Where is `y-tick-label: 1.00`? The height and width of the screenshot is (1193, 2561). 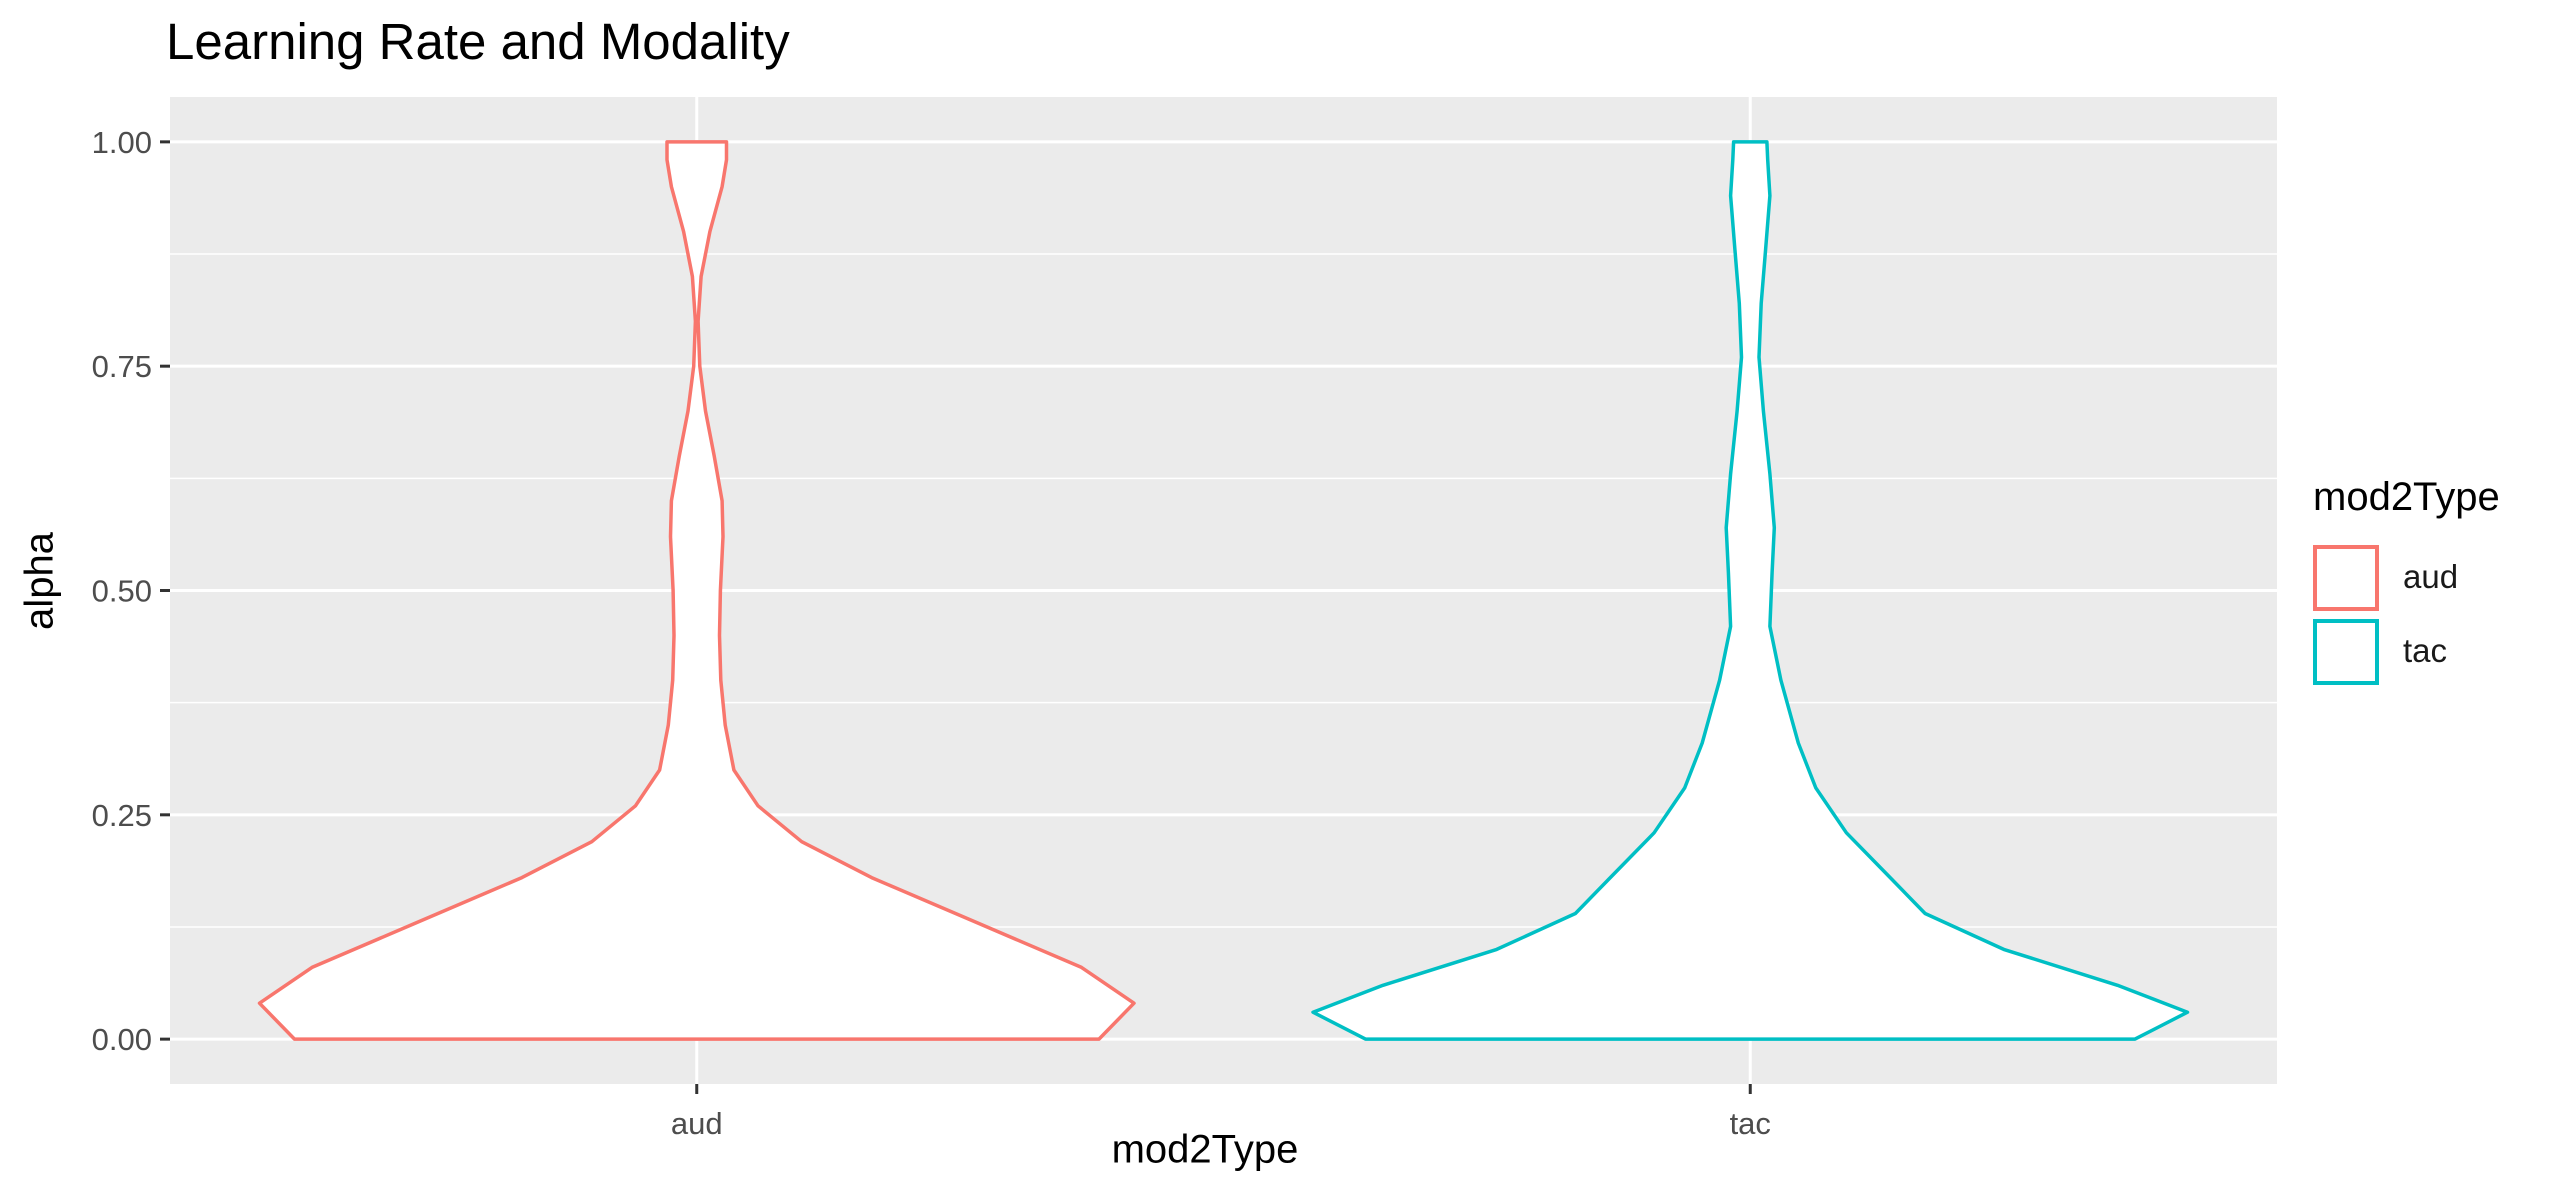 y-tick-label: 1.00 is located at coordinates (122, 142).